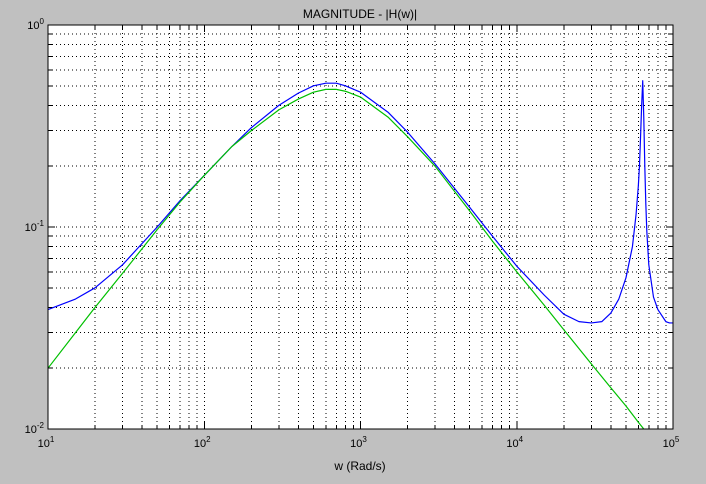 This screenshot has height=484, width=706. What do you see at coordinates (514, 442) in the screenshot?
I see `x-tick-label: 10⁴` at bounding box center [514, 442].